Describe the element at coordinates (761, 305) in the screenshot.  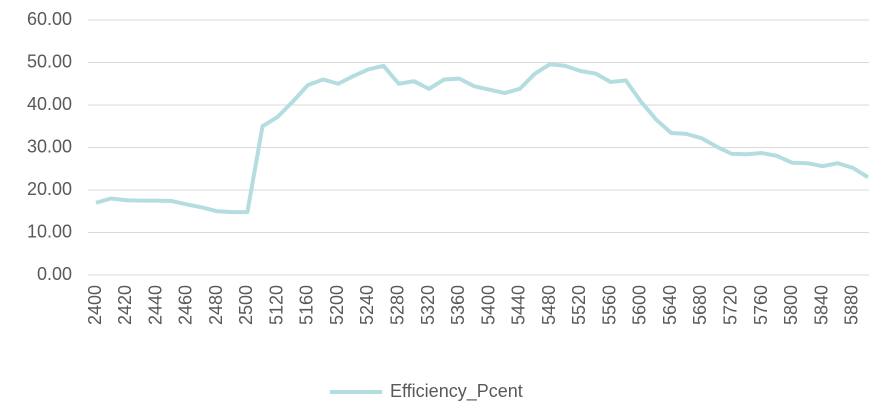
I see `x-tick-label: 5760` at that location.